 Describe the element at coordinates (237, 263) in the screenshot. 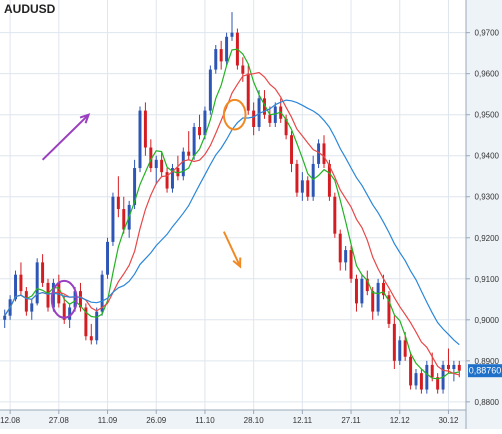

I see `orange-arrow-head` at that location.